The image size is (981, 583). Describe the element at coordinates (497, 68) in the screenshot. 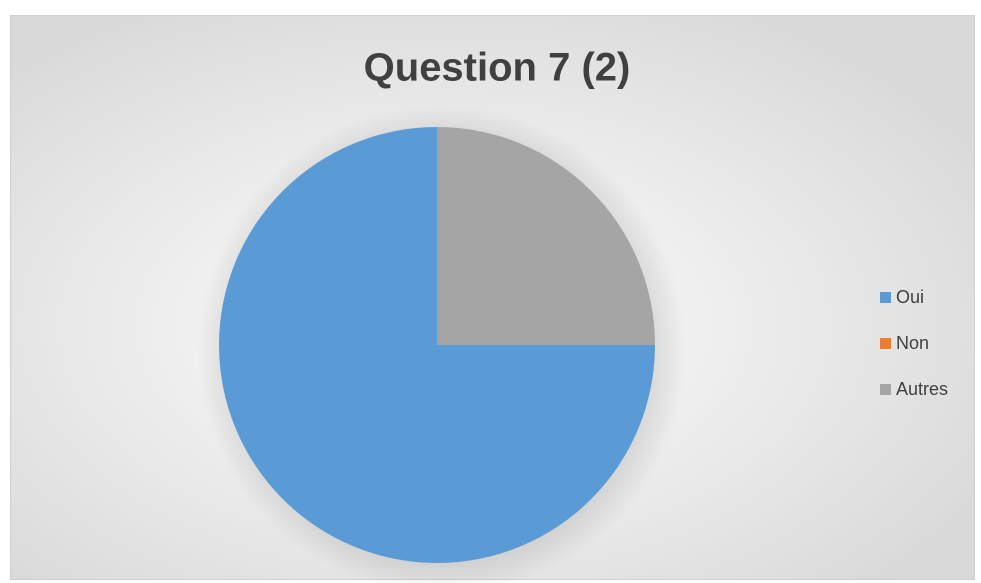

I see `chart-title: Question 7 (2)` at that location.